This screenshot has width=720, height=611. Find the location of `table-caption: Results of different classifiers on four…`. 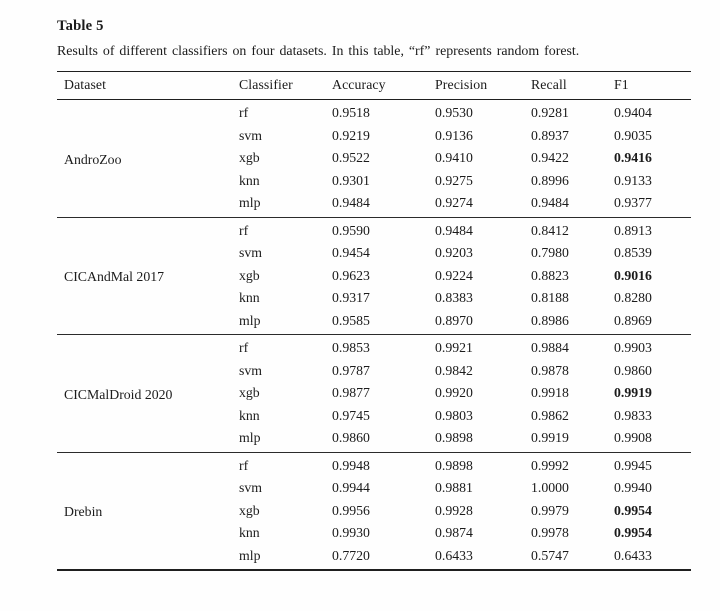

table-caption: Results of different classifiers on four… is located at coordinates (318, 52).